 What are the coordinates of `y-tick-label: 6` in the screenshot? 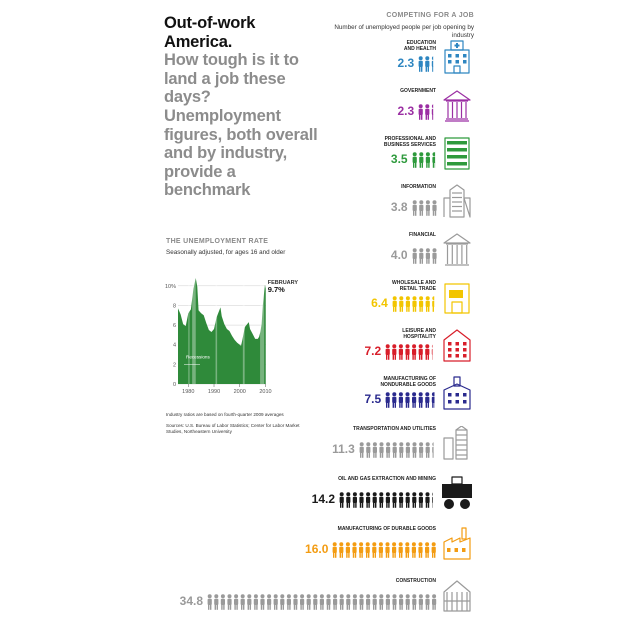 It's located at (174, 326).